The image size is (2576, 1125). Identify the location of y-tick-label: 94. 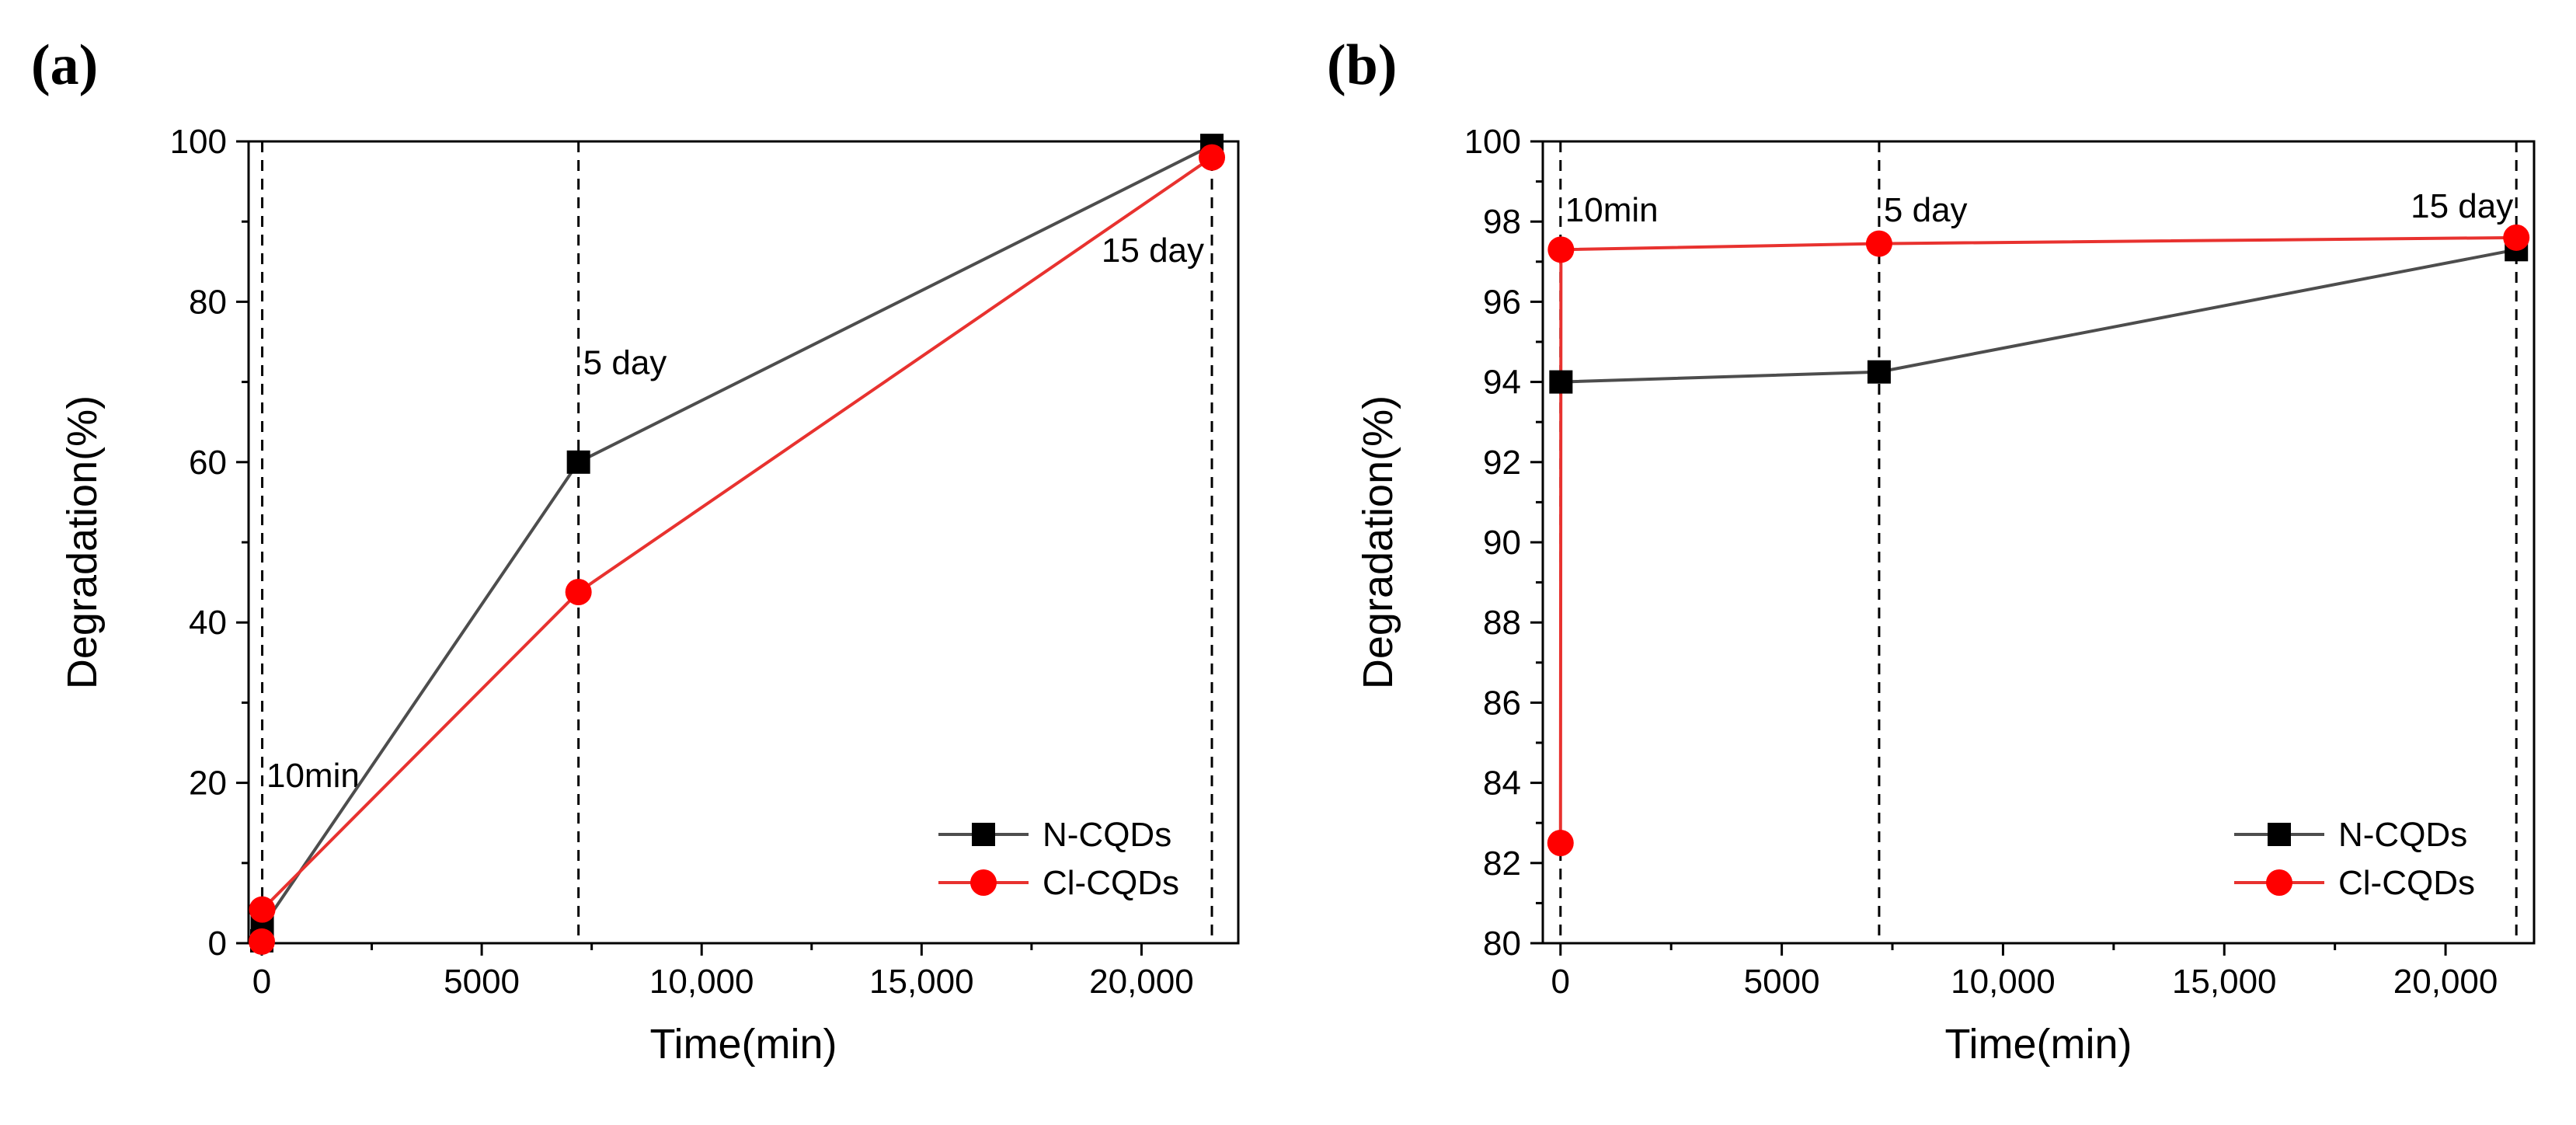
(1502, 383).